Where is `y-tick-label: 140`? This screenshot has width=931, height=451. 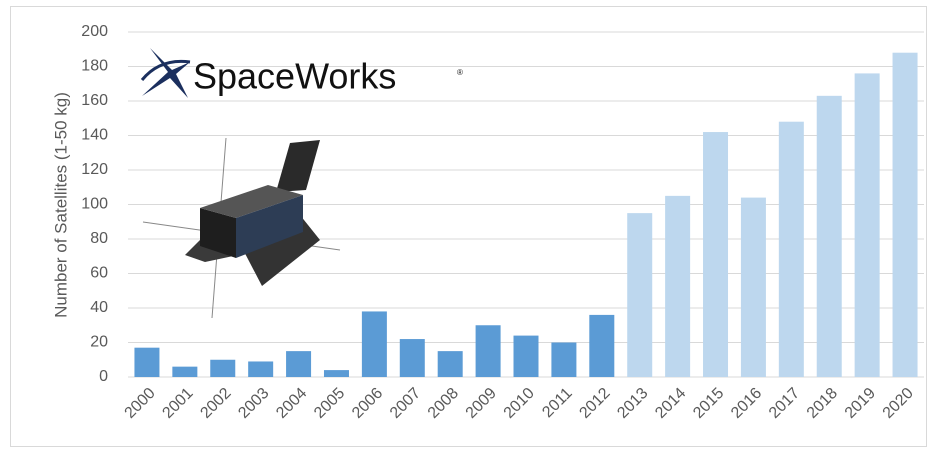
y-tick-label: 140 is located at coordinates (94, 135).